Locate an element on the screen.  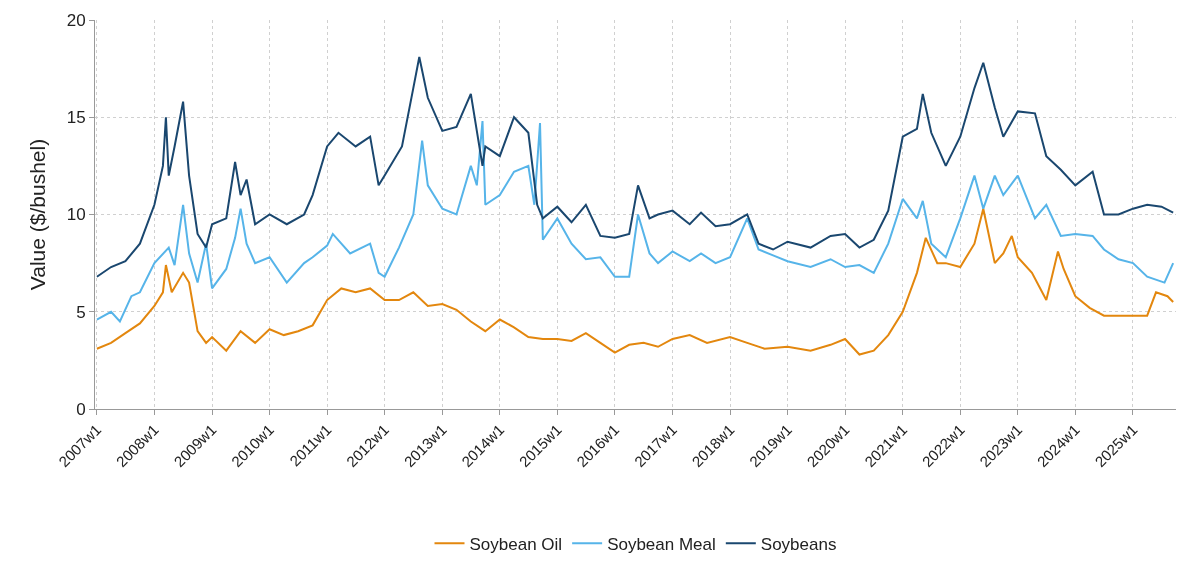
legend-label: Soybean Meal is located at coordinates (661, 544).